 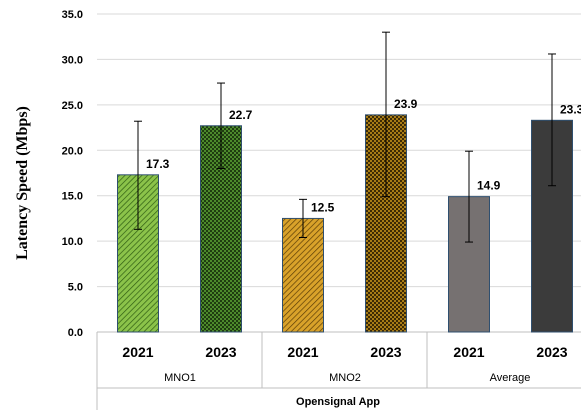 I want to click on y-tick-label: 10.0, so click(x=72, y=242).